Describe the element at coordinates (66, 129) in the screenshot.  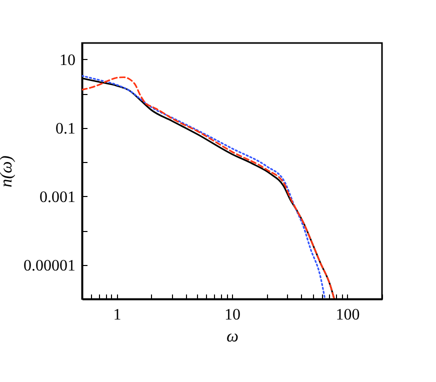
I see `y-tick-label: 0.1` at that location.